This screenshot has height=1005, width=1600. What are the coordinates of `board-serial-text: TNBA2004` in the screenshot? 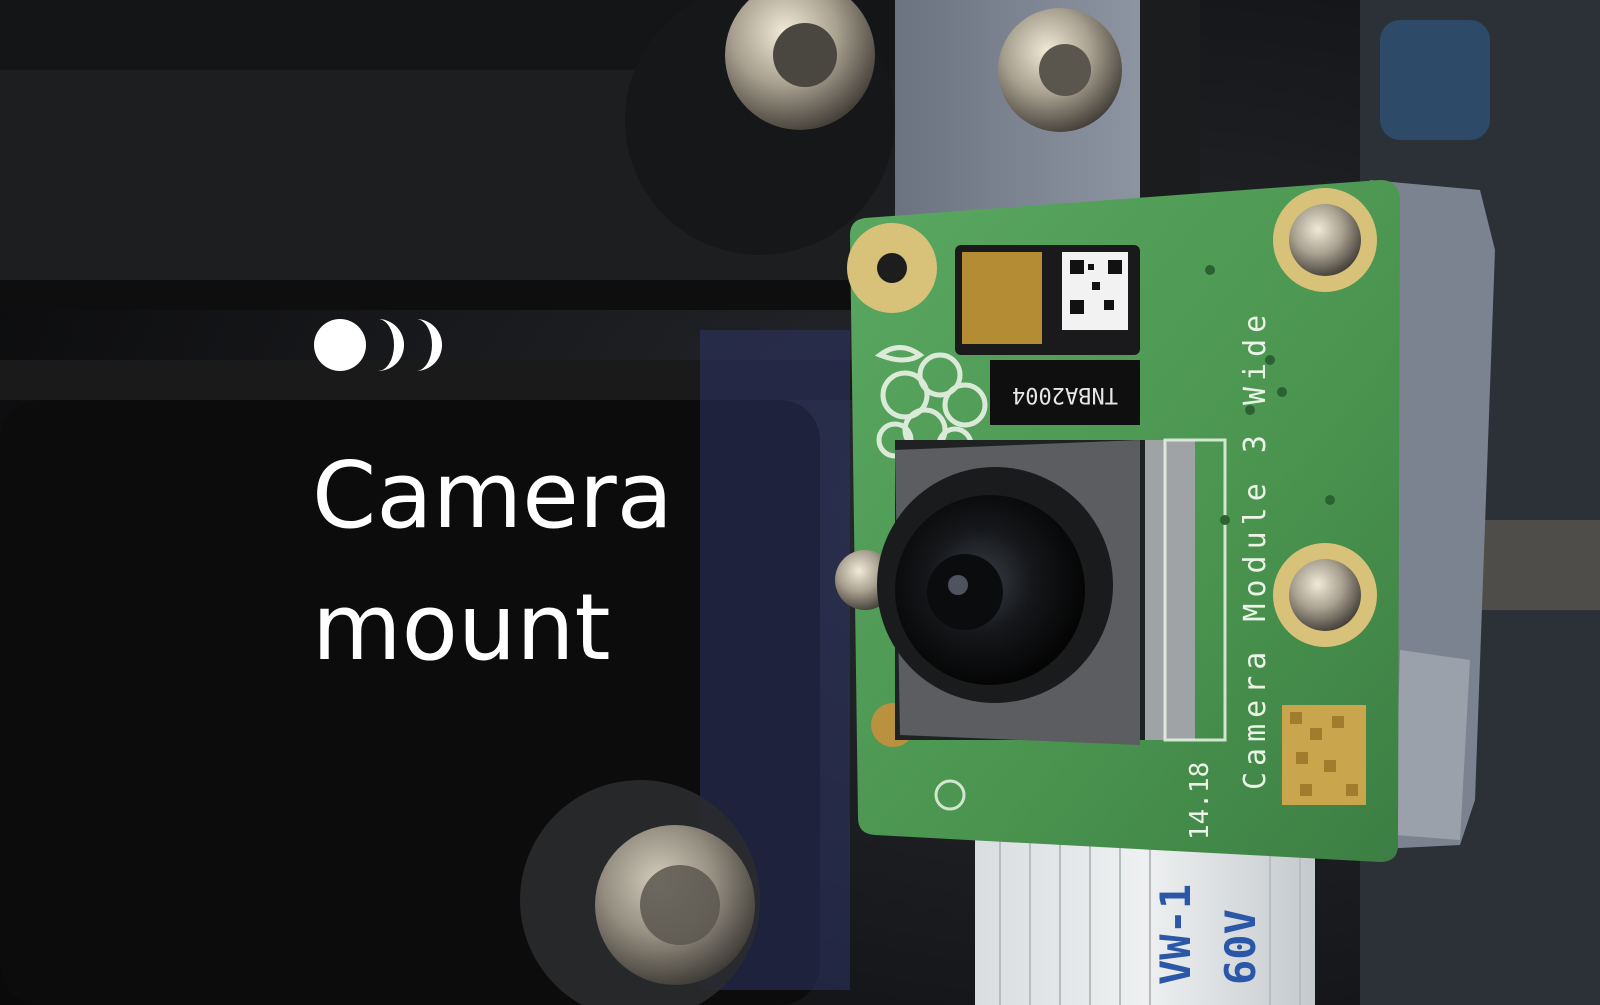 It's located at (1065, 394).